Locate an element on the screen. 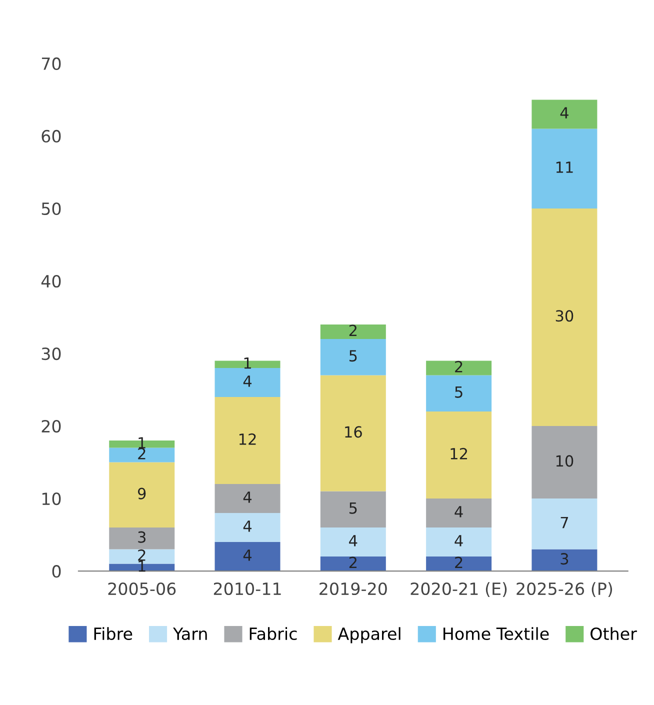 Image resolution: width=654 pixels, height=705 pixels. x-tick-label: 2025-26 (P) is located at coordinates (564, 590).